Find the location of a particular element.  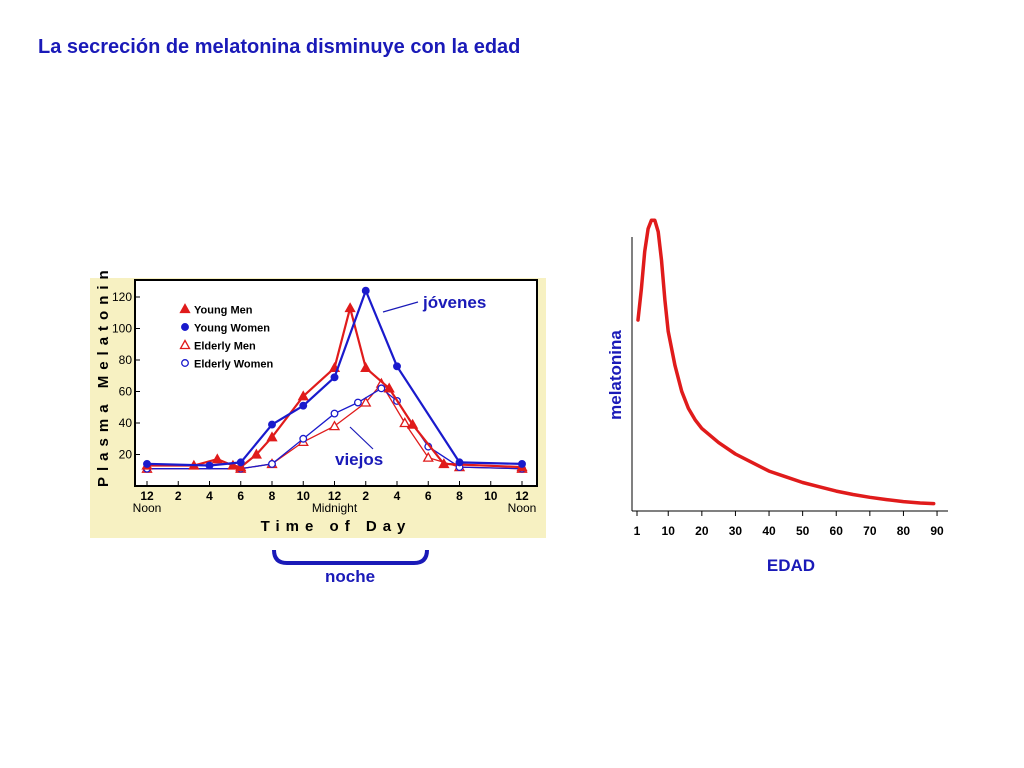

noche-label: noche is located at coordinates (350, 576).